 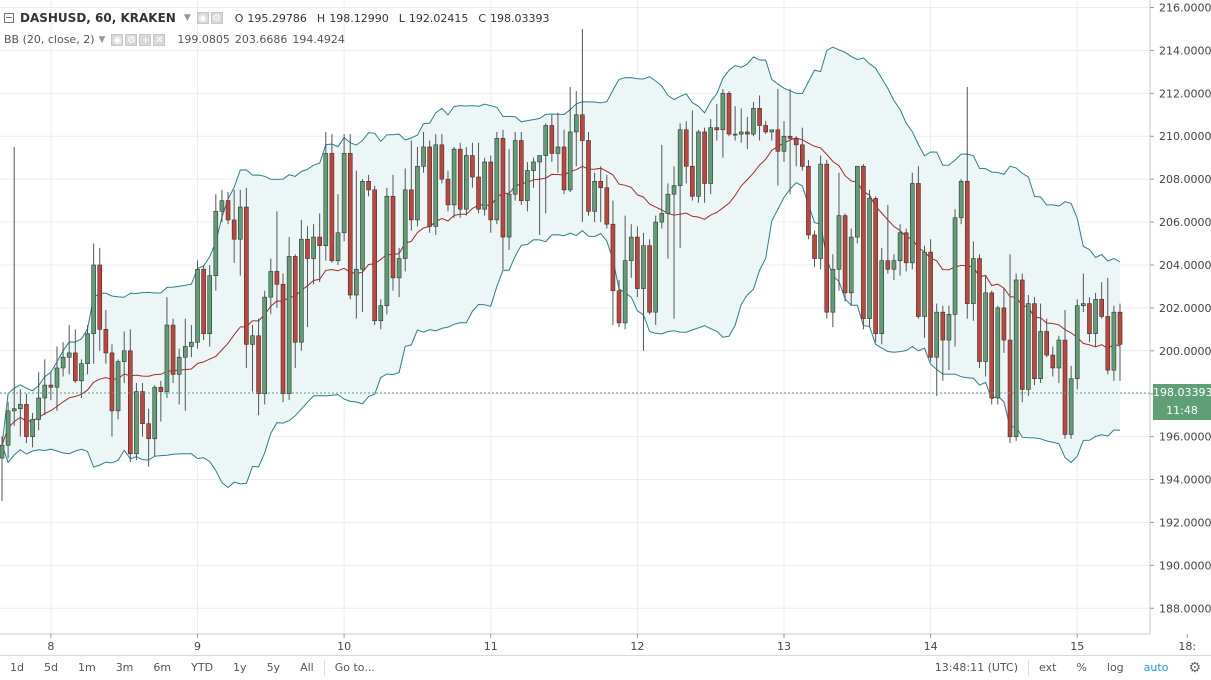 What do you see at coordinates (50, 667) in the screenshot?
I see `range-5d: 5d` at bounding box center [50, 667].